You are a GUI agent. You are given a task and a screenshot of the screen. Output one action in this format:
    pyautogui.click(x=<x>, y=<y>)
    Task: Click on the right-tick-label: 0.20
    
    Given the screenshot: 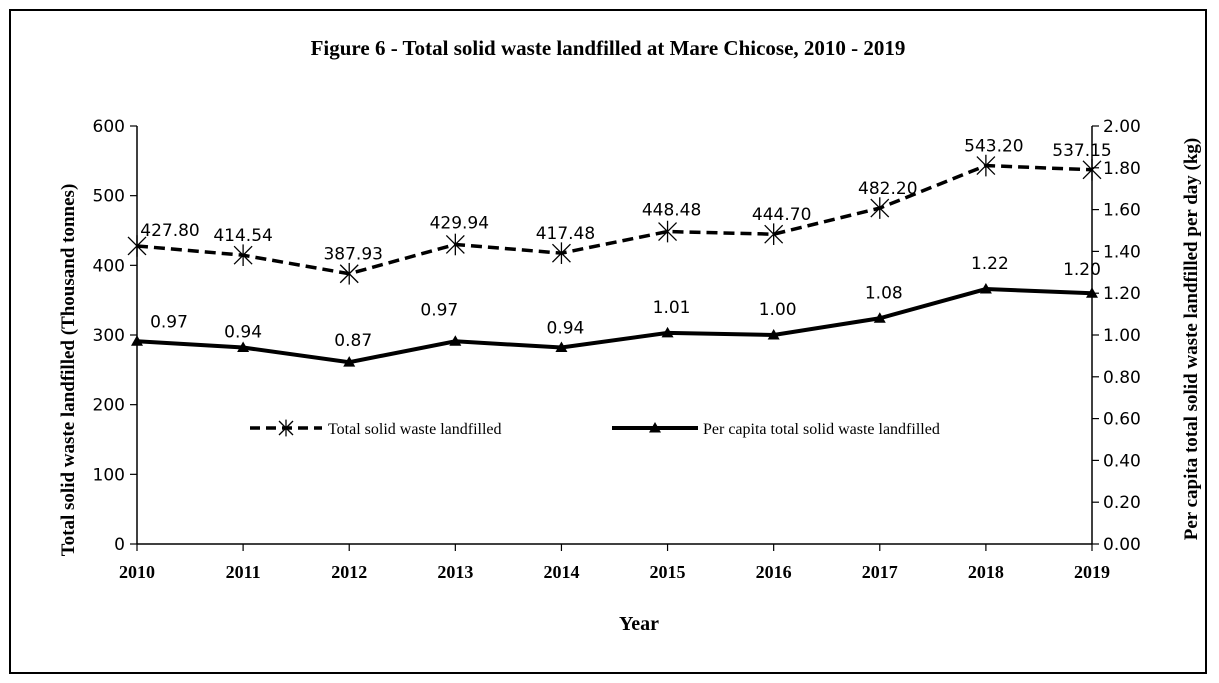 What is the action you would take?
    pyautogui.click(x=1122, y=503)
    